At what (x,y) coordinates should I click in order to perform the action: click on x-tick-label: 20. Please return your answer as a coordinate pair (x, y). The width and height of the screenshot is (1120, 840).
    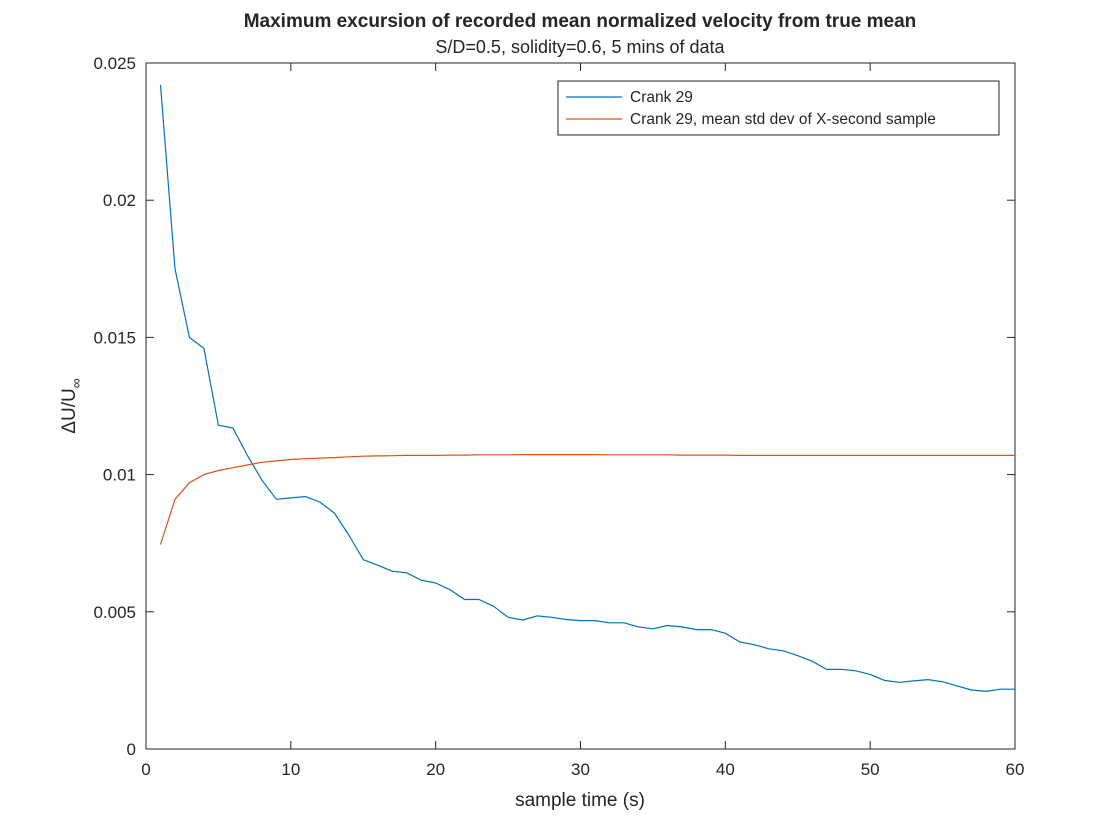
    Looking at the image, I should click on (435, 769).